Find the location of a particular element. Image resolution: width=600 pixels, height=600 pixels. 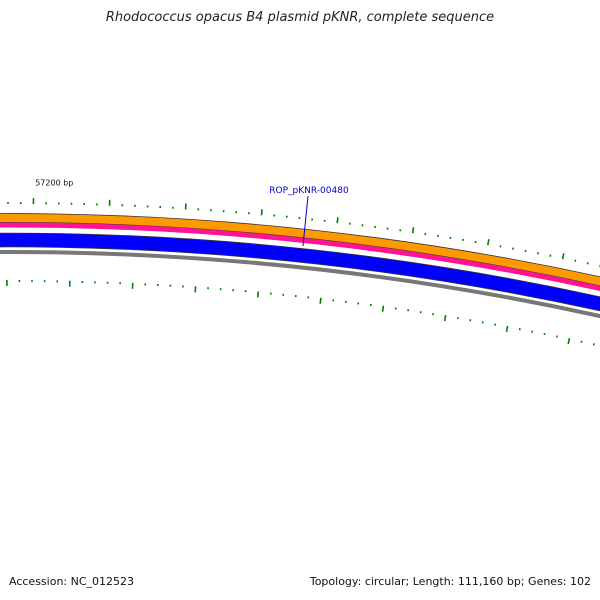

orange-ring is located at coordinates (300, 250).